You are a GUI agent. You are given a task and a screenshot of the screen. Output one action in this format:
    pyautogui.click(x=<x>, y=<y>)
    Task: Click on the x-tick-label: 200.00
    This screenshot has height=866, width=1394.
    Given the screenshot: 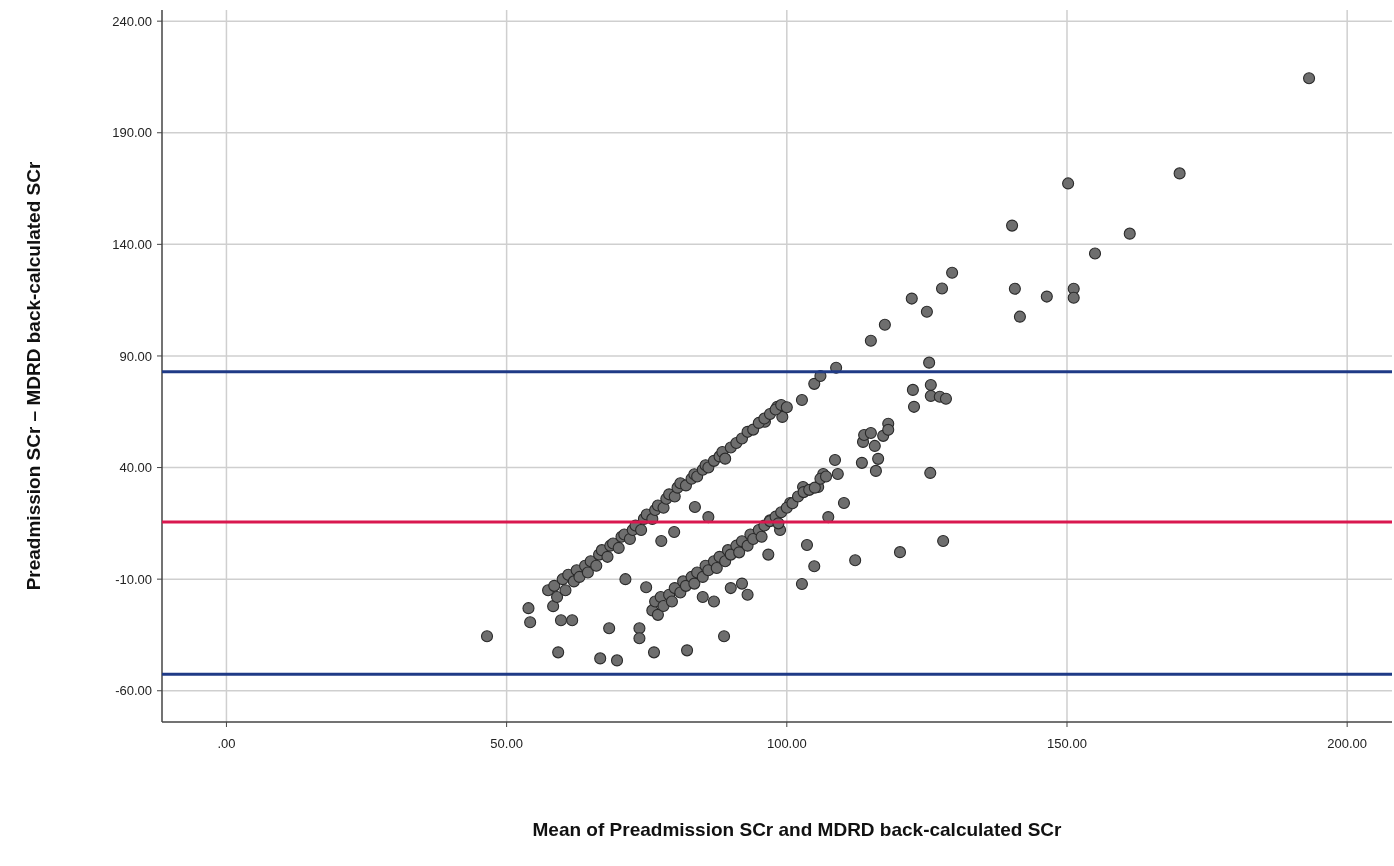 What is the action you would take?
    pyautogui.click(x=1347, y=743)
    